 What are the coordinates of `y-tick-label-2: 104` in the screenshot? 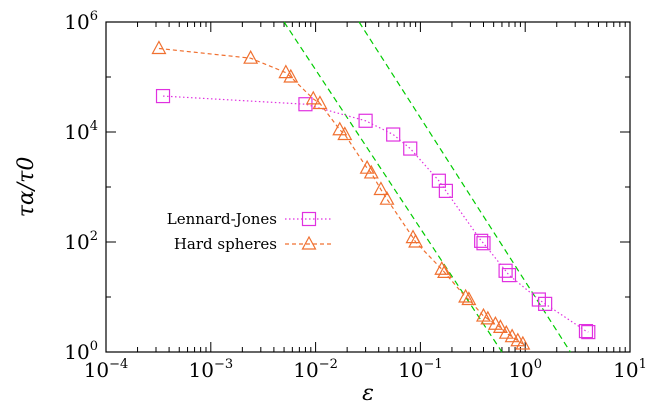 It's located at (81, 131).